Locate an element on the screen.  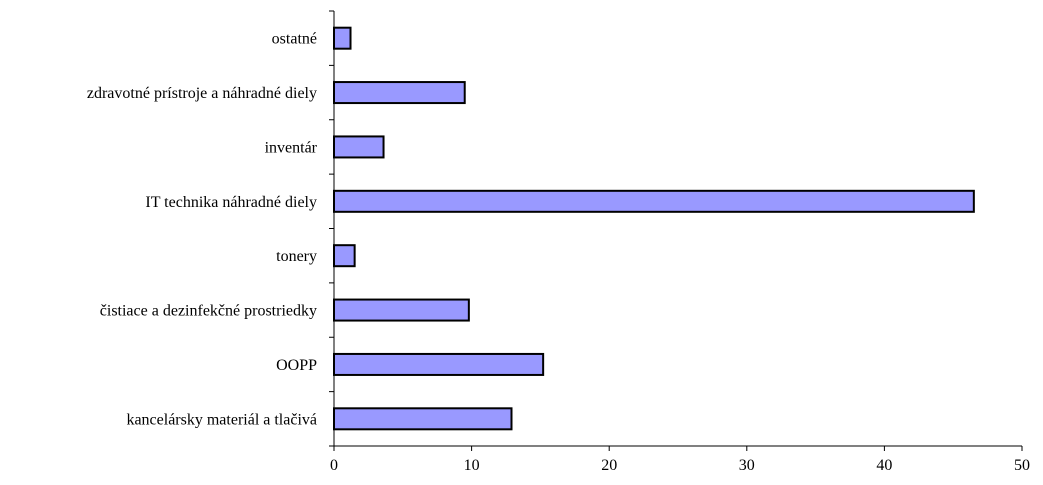
x-tick-labels: 0 10 20 30 40 50 is located at coordinates (680, 465).